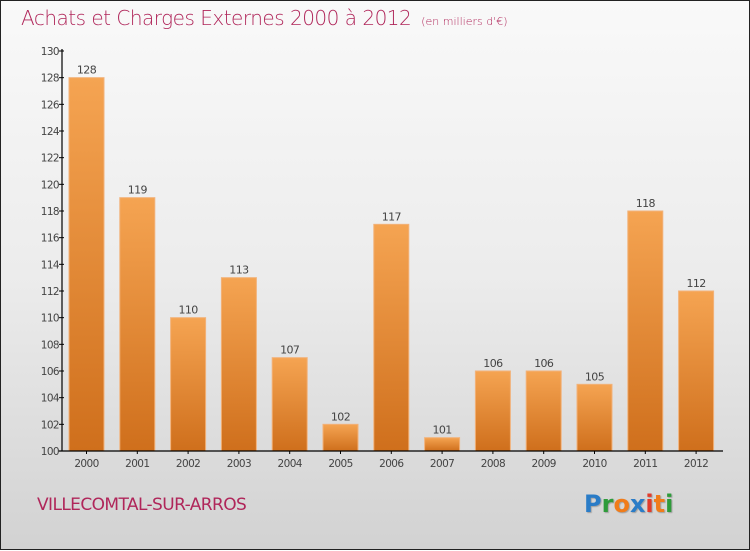 The image size is (750, 551). I want to click on x-tick-label-2010: 2010, so click(594, 464).